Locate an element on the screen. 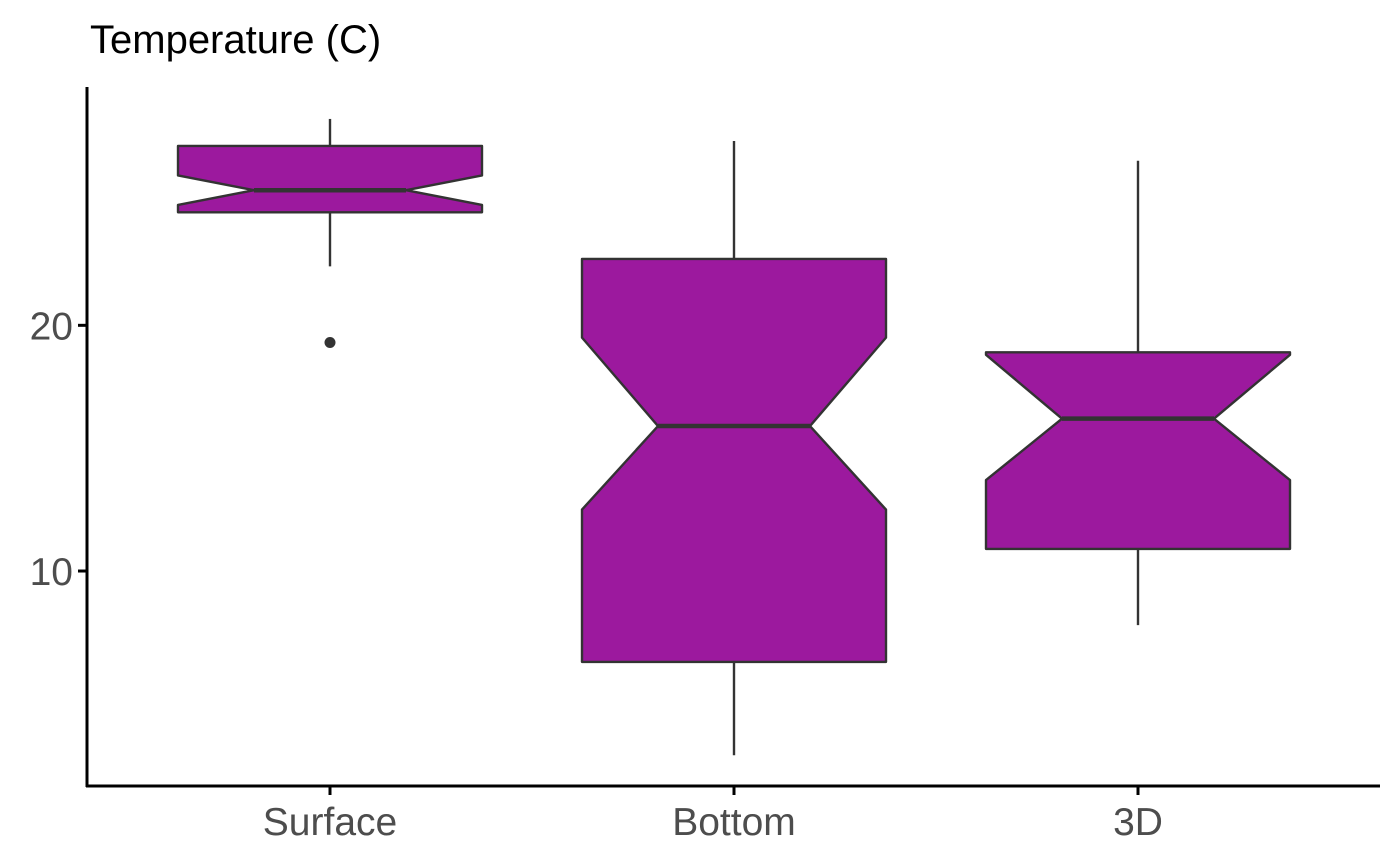 The height and width of the screenshot is (865, 1400). outlier-point is located at coordinates (330, 343).